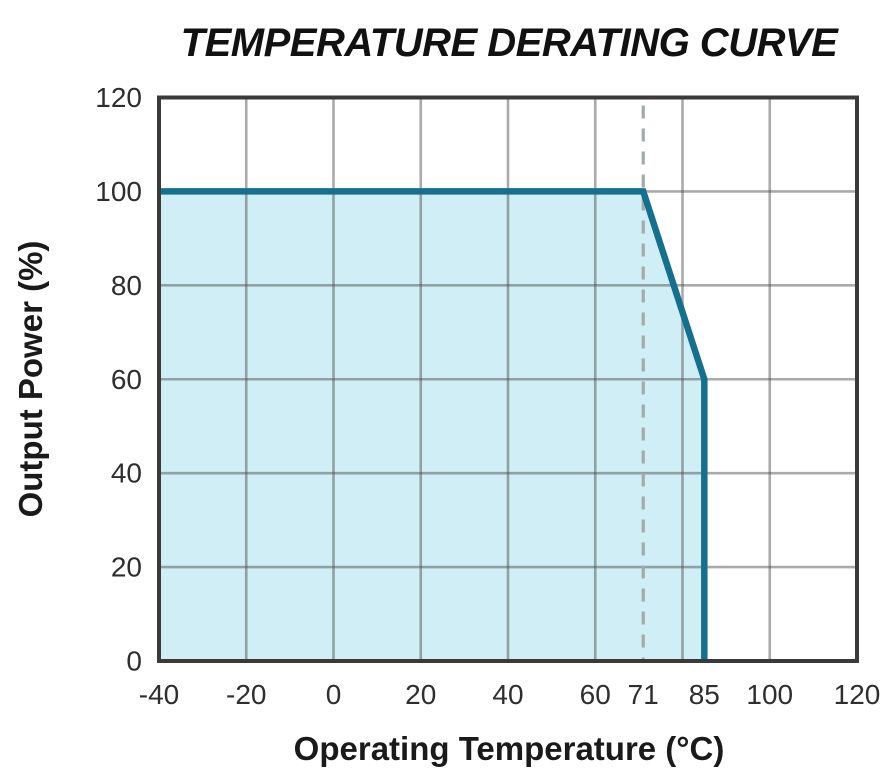 The image size is (884, 774). What do you see at coordinates (30, 379) in the screenshot?
I see `y-axis-title: Output Power (%)` at bounding box center [30, 379].